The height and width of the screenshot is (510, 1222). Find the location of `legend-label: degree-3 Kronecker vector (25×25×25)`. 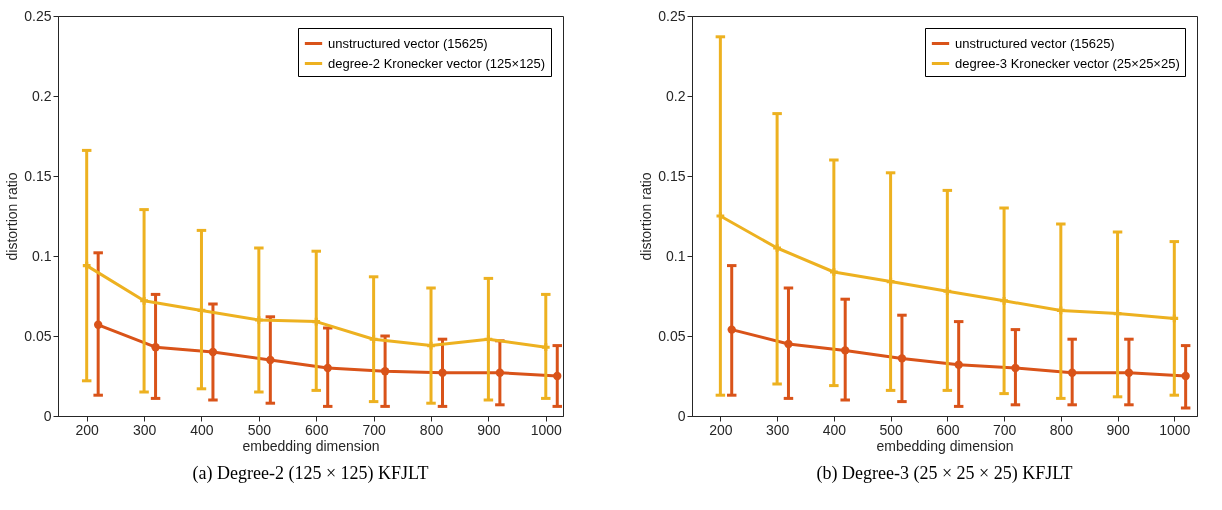

legend-label: degree-3 Kronecker vector (25×25×25) is located at coordinates (1067, 63).